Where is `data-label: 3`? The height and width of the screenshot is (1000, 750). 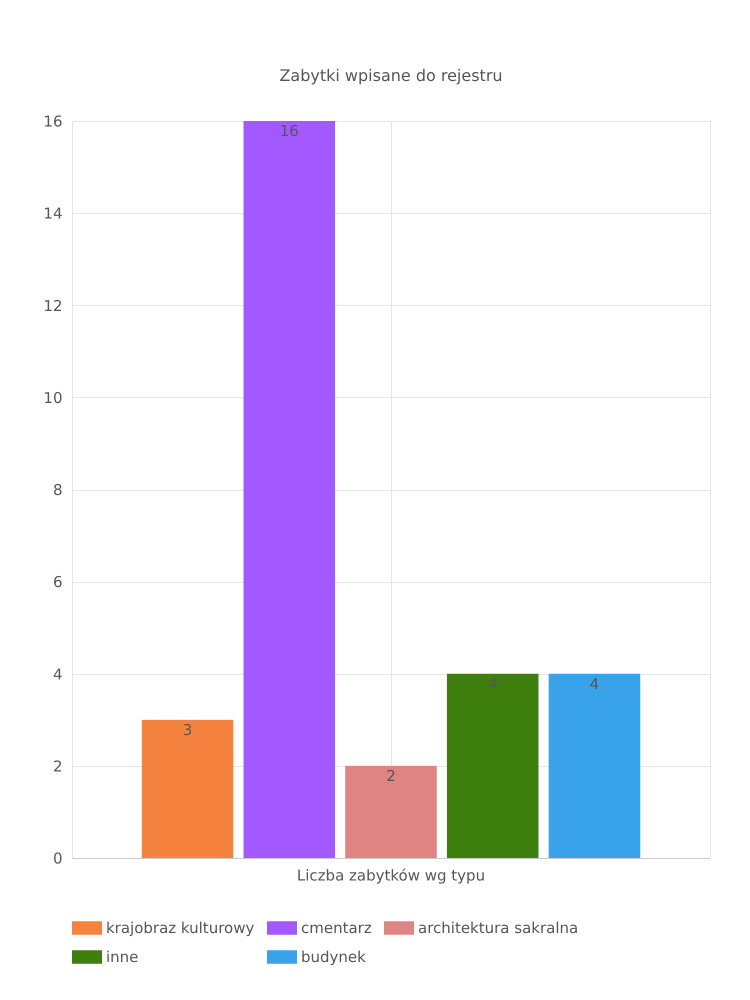
data-label: 3 is located at coordinates (187, 729).